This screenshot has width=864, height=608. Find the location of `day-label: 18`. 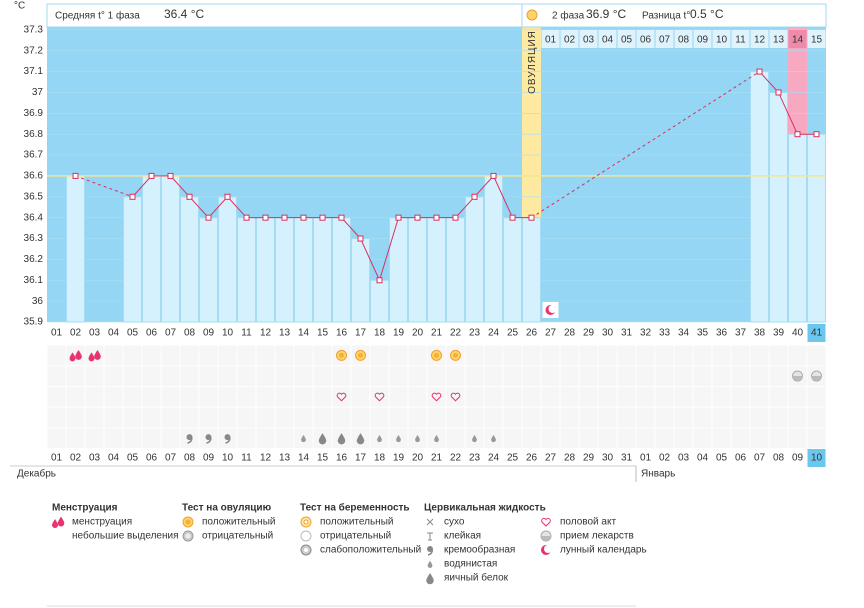

day-label: 18 is located at coordinates (380, 458).